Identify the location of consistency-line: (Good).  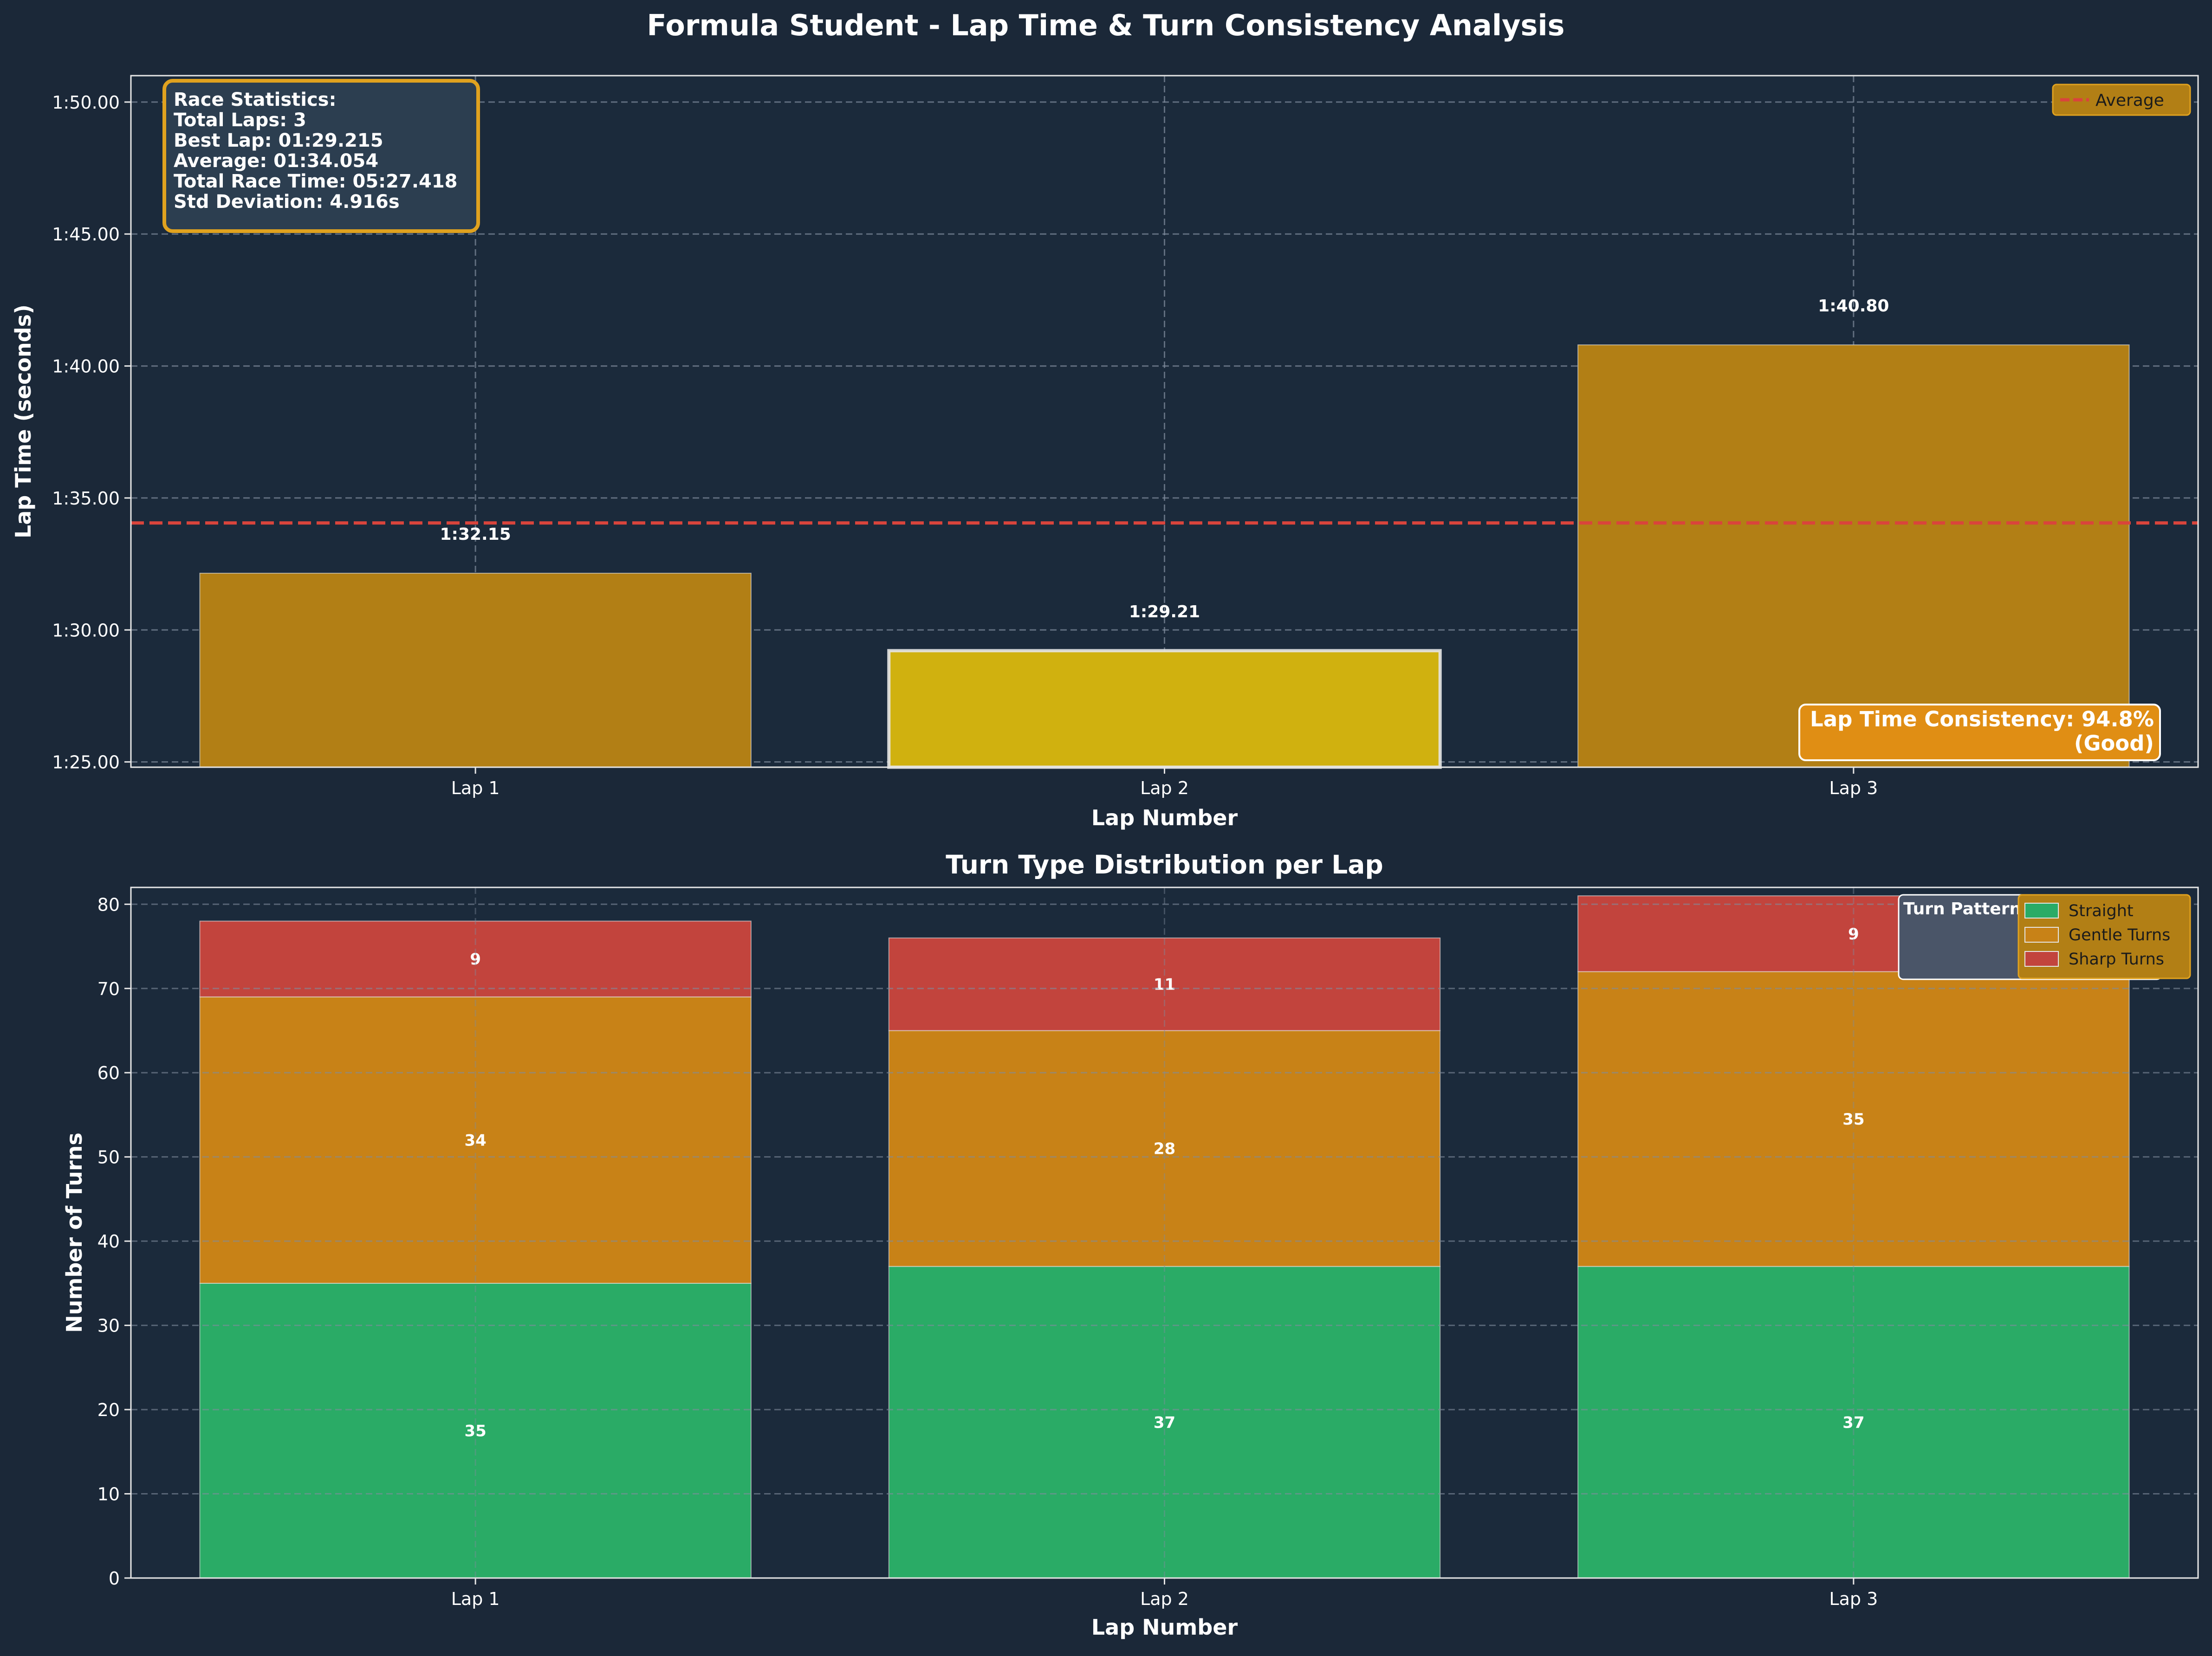
(2114, 743).